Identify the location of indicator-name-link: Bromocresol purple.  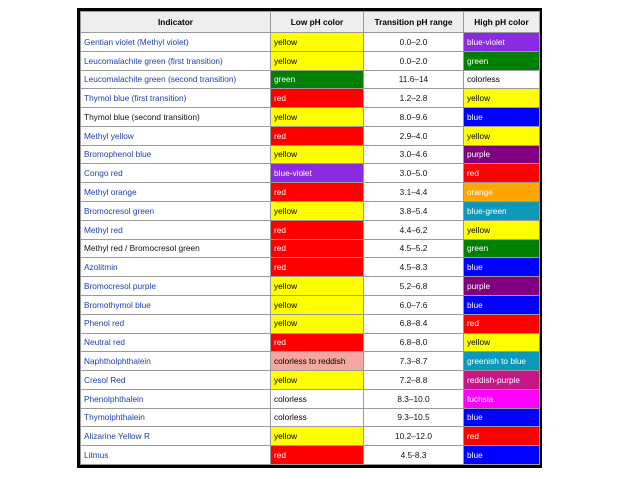
(175, 286).